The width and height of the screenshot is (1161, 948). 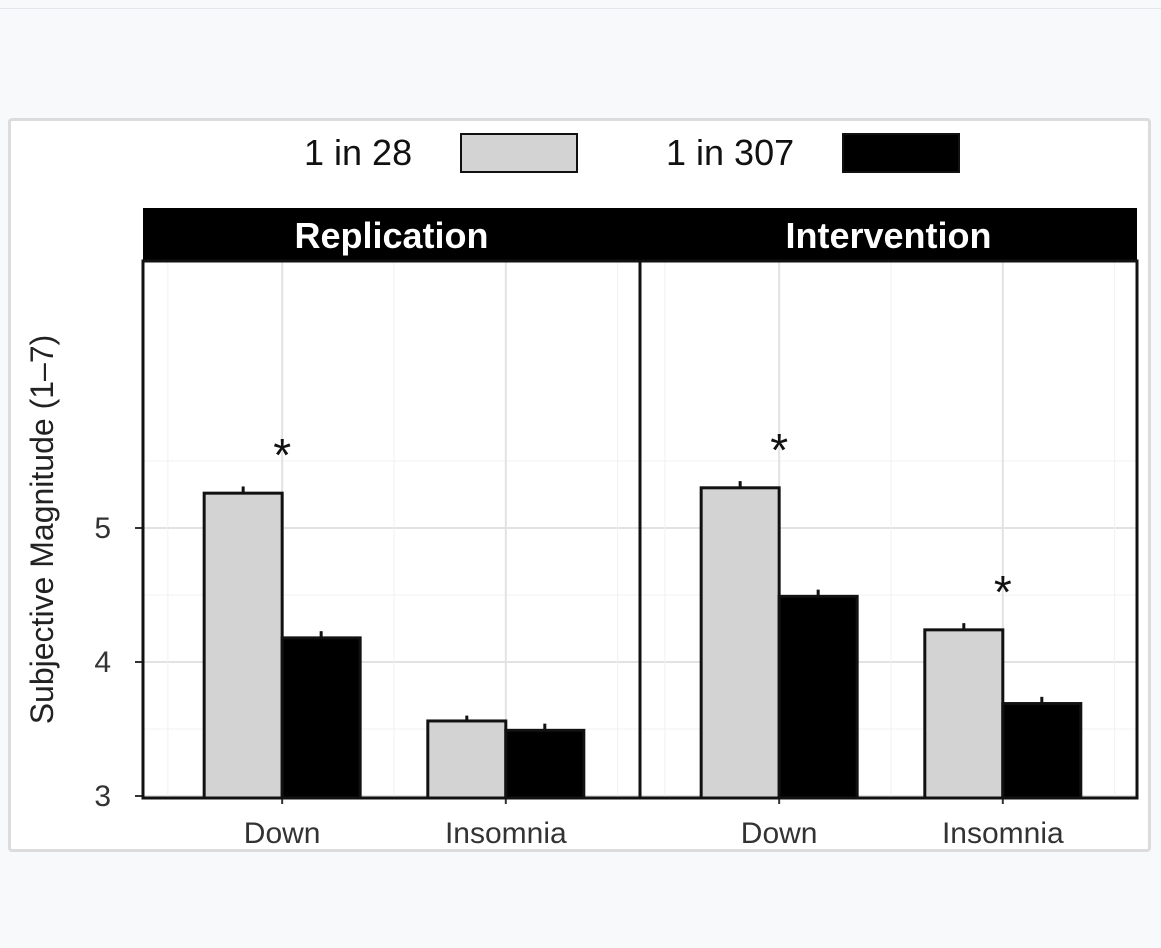 I want to click on legend-swatch-light, so click(x=519, y=153).